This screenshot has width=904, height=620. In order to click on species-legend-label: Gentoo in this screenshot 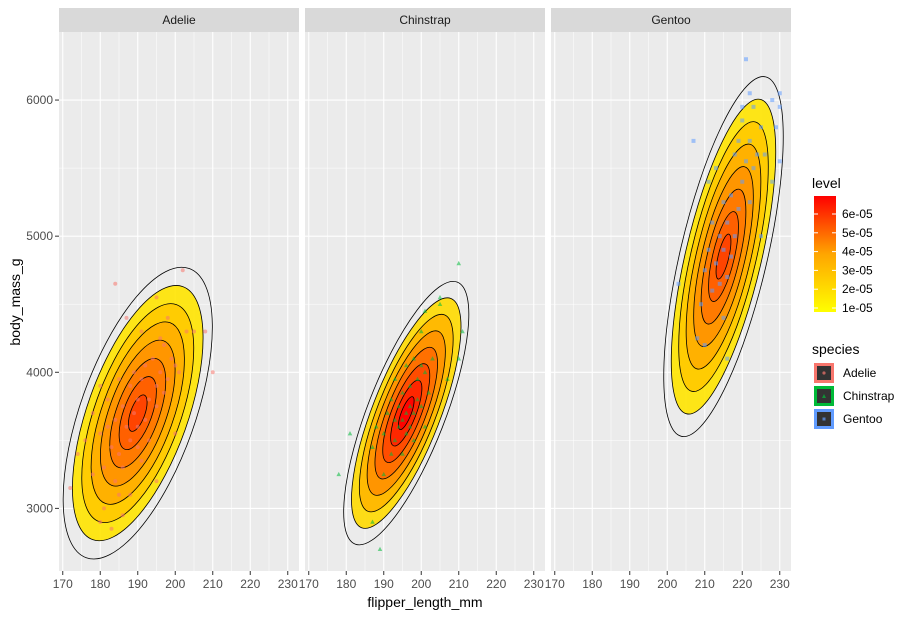, I will do `click(863, 419)`.